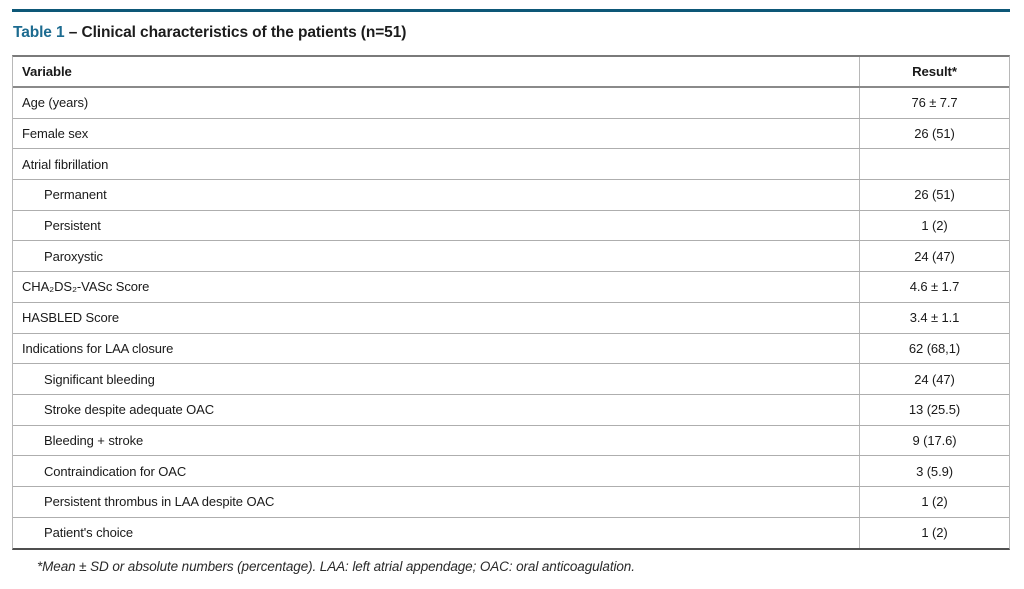 The image size is (1024, 589). What do you see at coordinates (65, 164) in the screenshot?
I see `row-label: Atrial fibrillation` at bounding box center [65, 164].